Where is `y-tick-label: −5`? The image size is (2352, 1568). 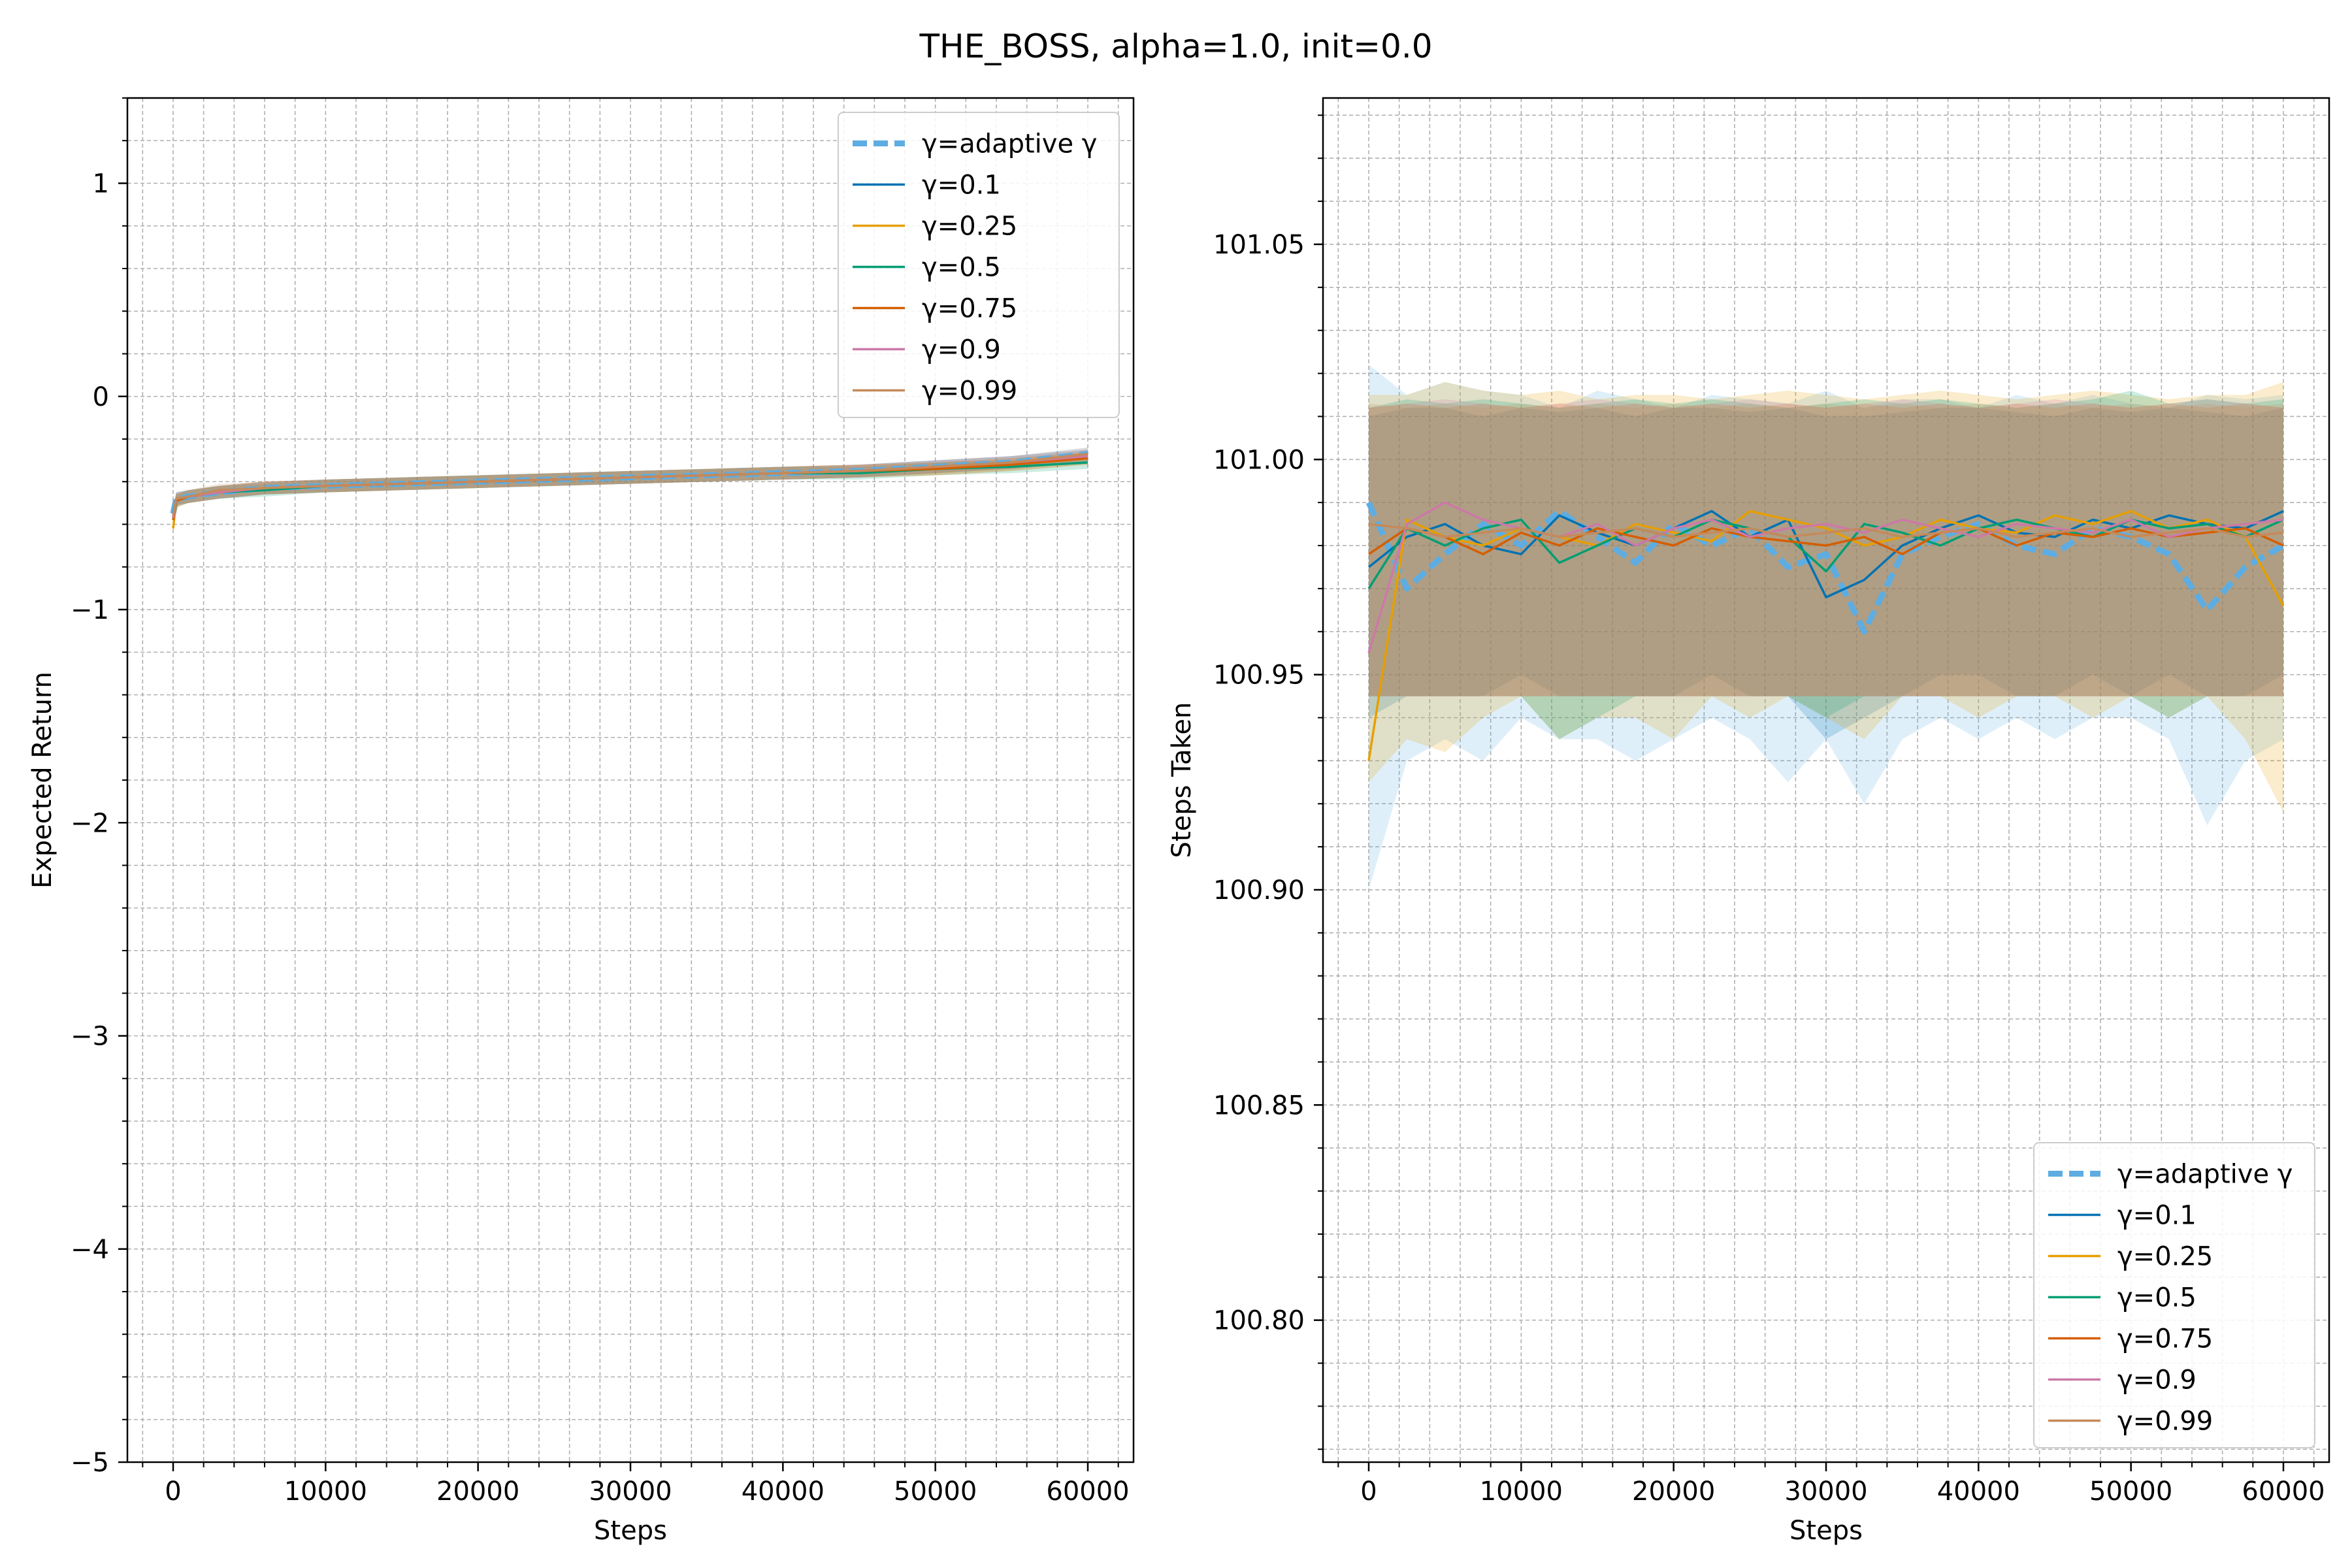
y-tick-label: −5 is located at coordinates (90, 1463).